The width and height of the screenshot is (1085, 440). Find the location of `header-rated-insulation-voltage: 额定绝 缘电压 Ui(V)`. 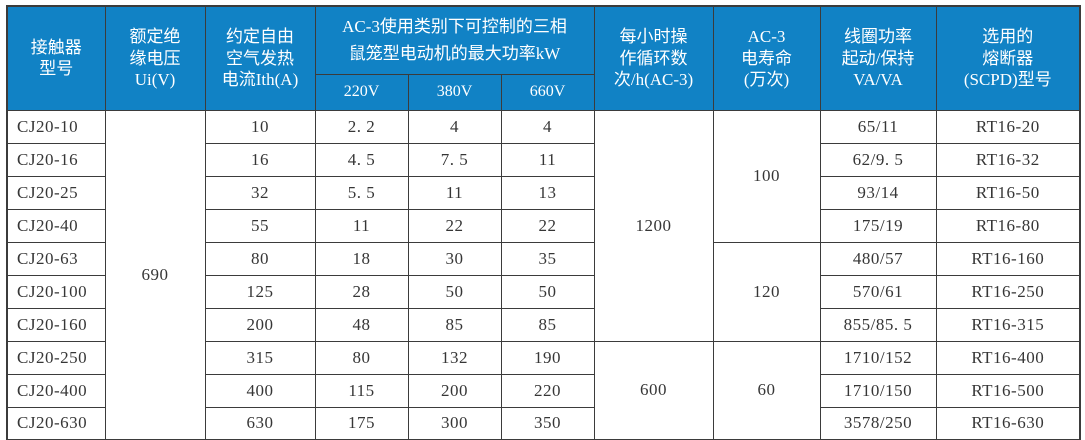

header-rated-insulation-voltage: 额定绝 缘电压 Ui(V) is located at coordinates (155, 58).